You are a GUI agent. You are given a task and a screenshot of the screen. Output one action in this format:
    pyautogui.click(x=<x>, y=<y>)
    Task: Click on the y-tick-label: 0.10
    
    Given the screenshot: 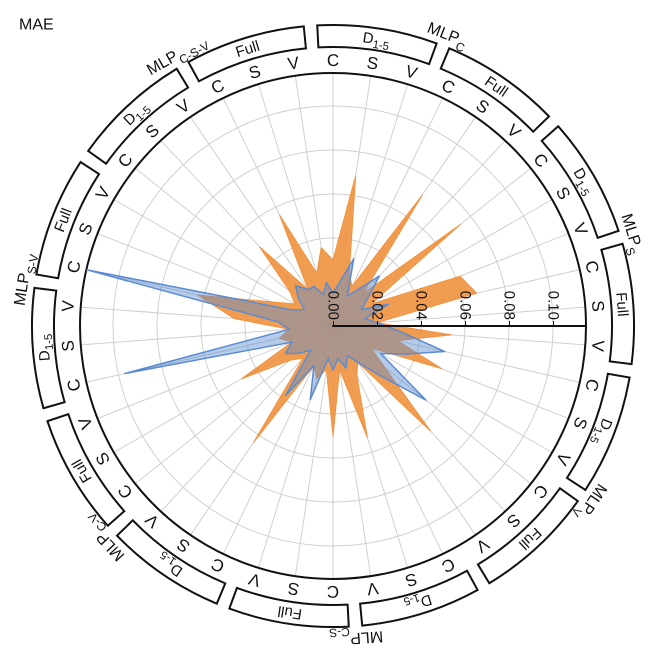 What is the action you would take?
    pyautogui.click(x=553, y=305)
    